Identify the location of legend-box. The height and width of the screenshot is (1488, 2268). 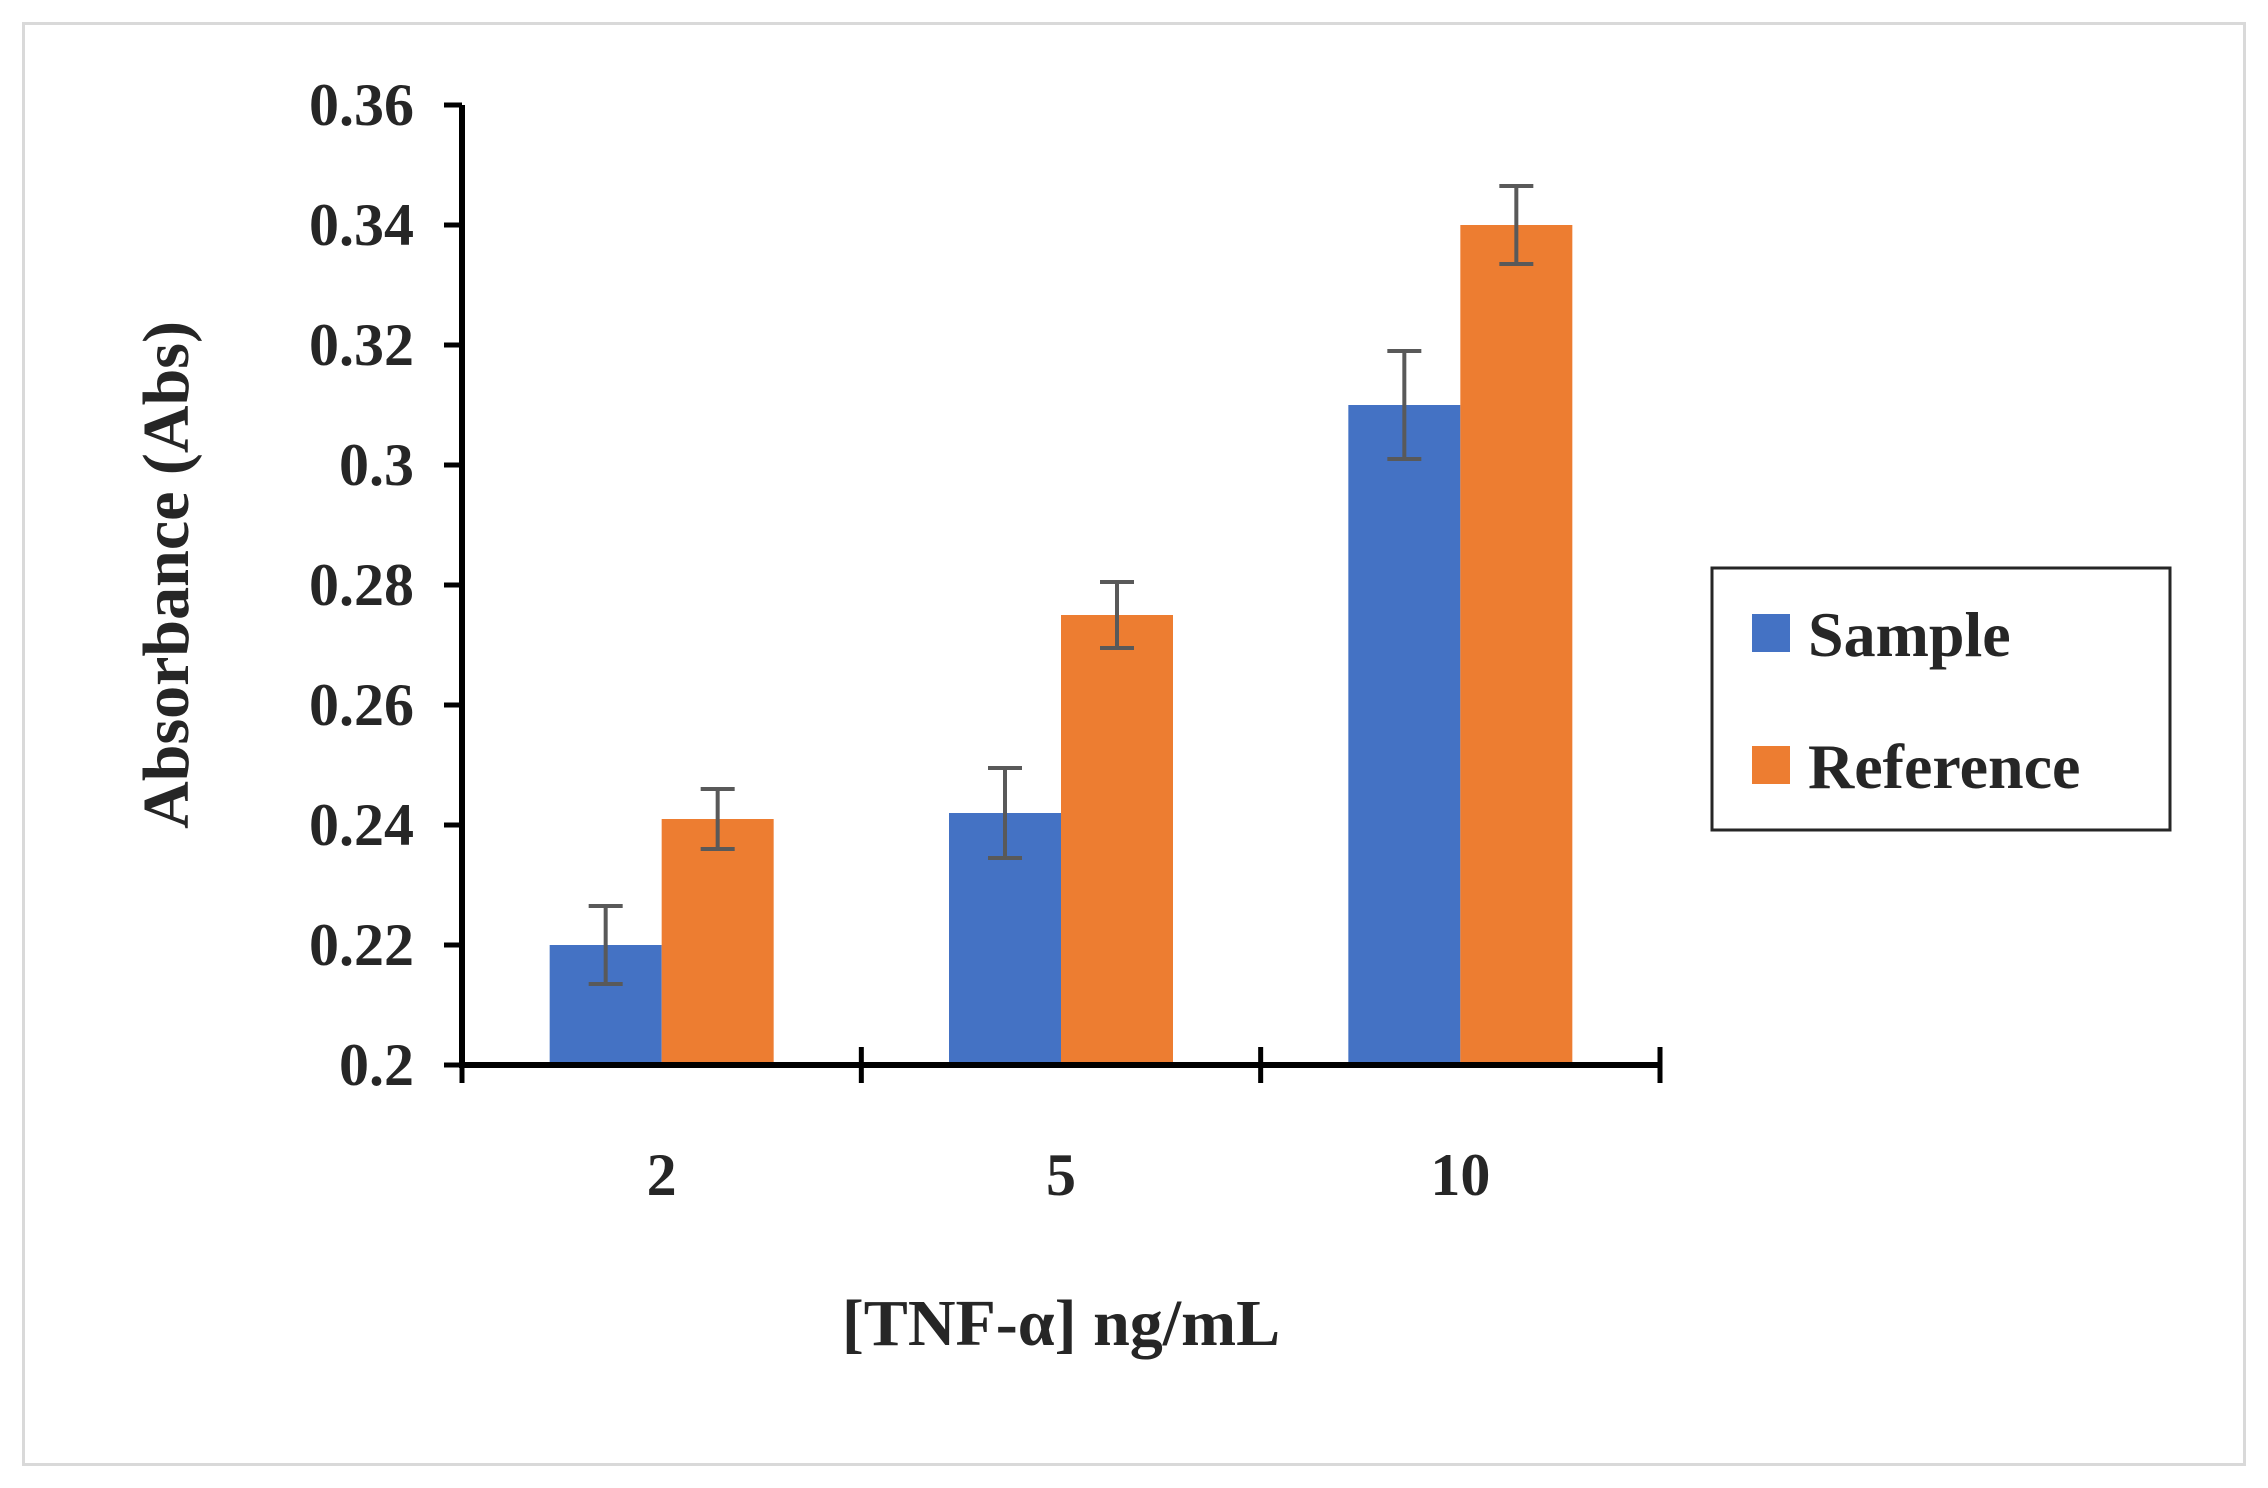
(1941, 699).